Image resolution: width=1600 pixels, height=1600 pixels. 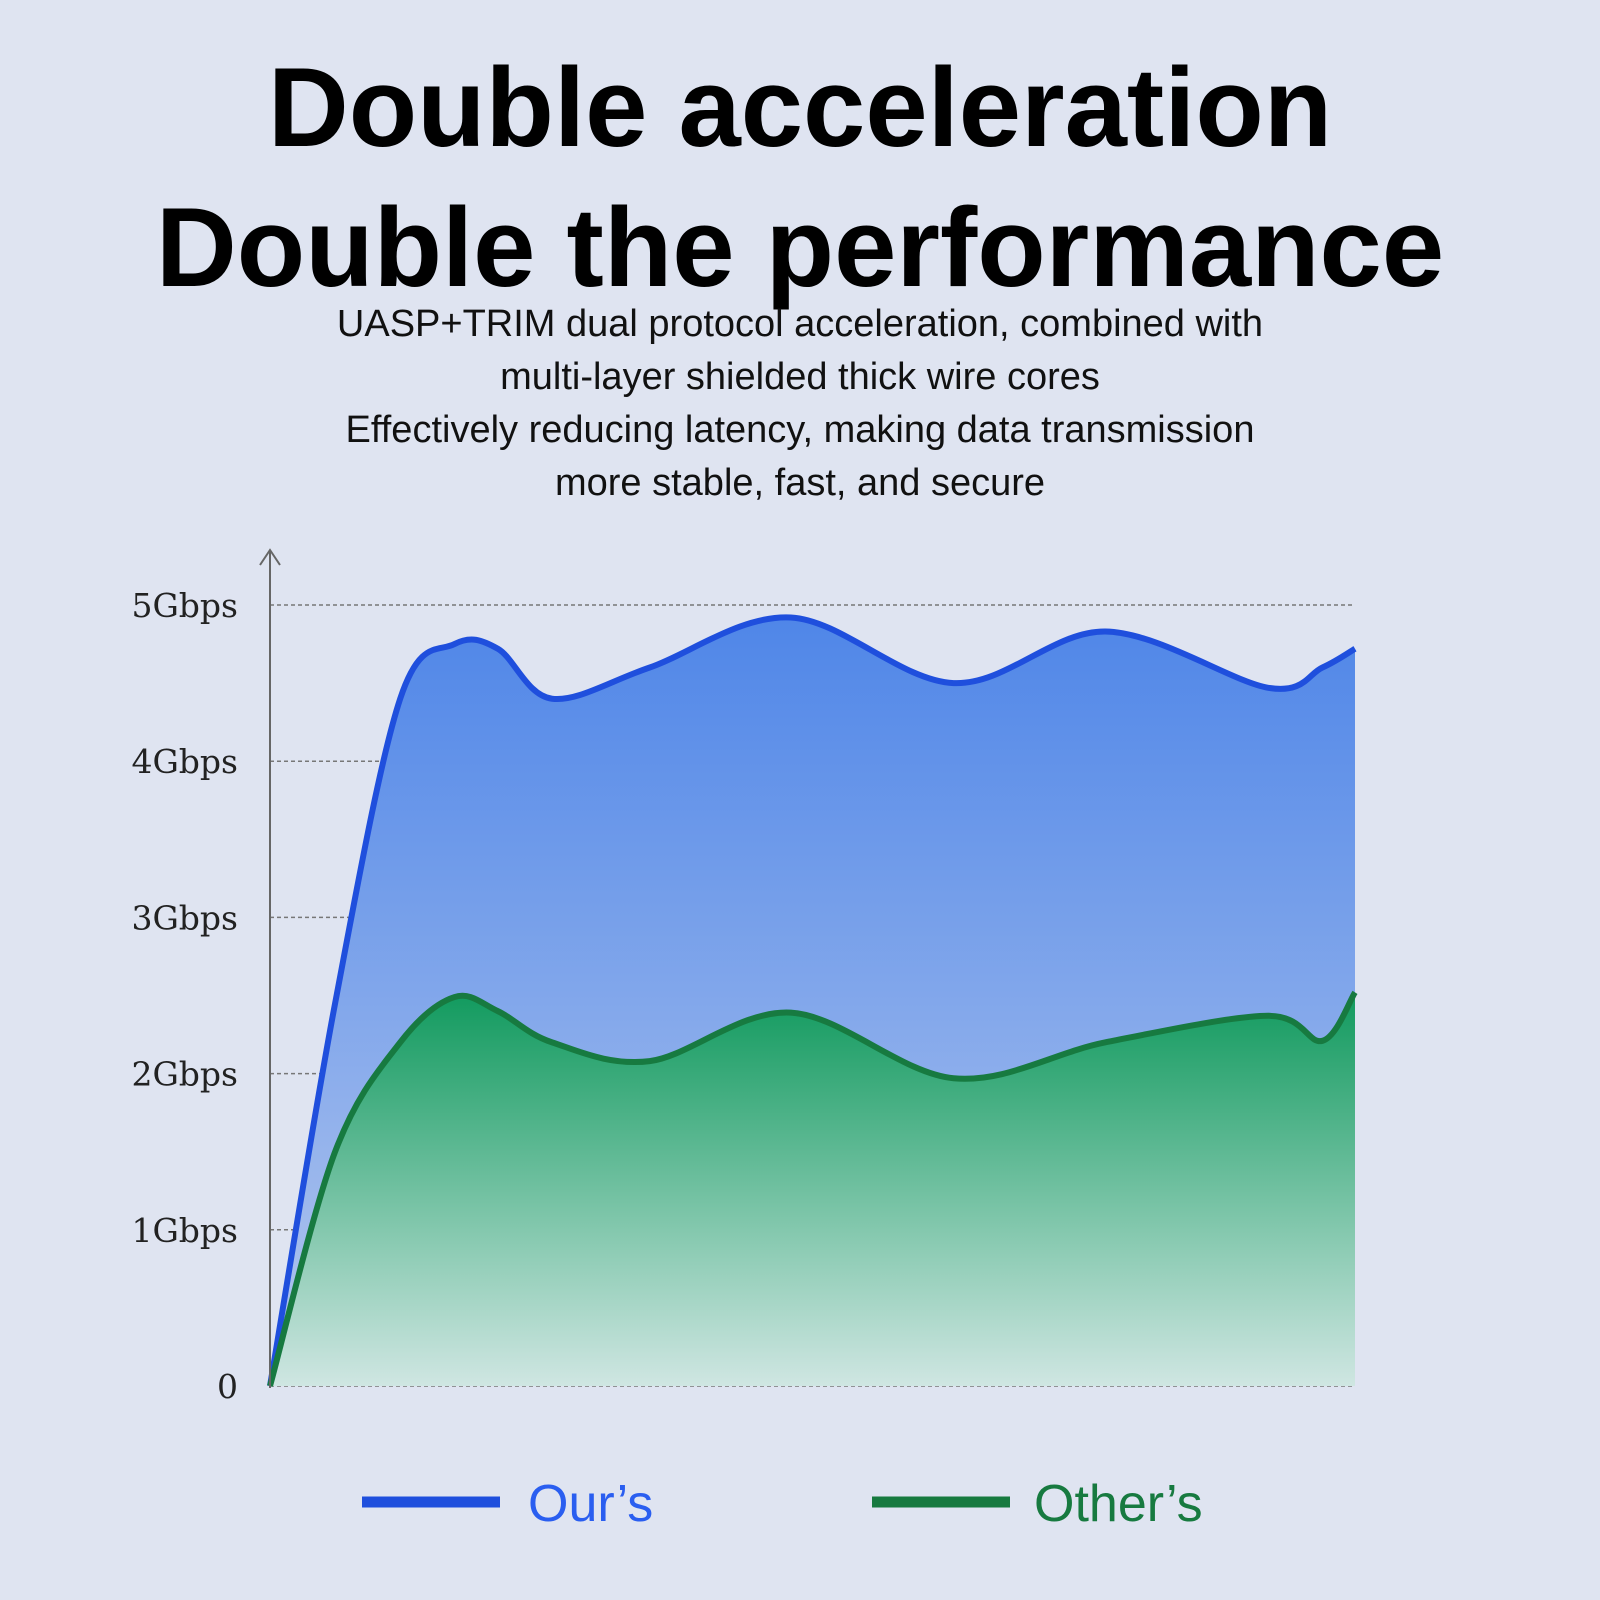 I want to click on y-tick-label: 3Gbps, so click(x=184, y=917).